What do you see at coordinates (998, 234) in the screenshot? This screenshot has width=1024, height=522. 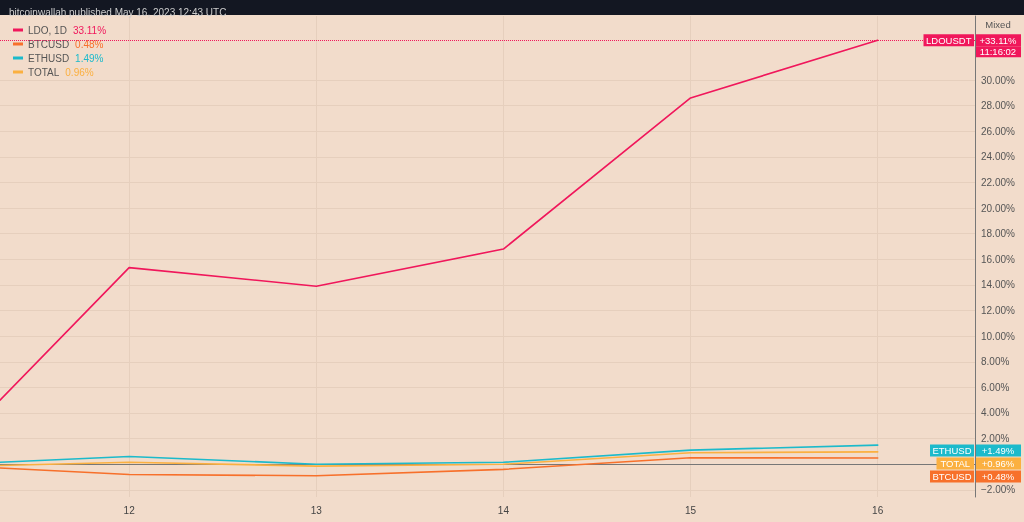 I see `y-tick-label: 18.00%` at bounding box center [998, 234].